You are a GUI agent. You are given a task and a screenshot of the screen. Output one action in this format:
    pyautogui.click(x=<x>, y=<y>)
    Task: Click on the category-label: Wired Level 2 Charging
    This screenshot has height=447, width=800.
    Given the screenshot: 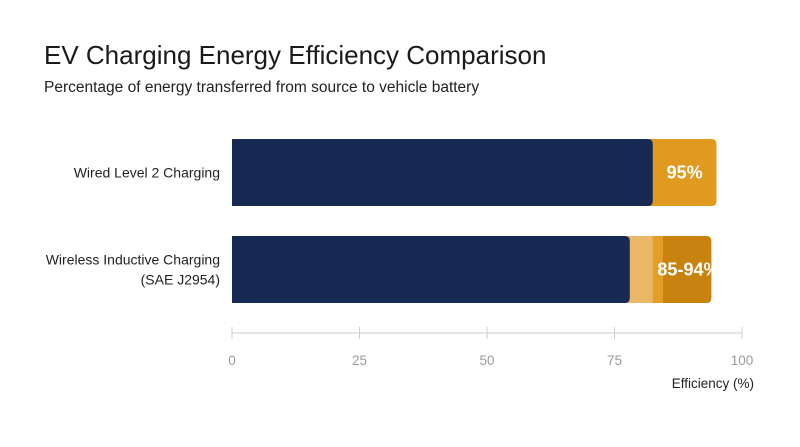 What is the action you would take?
    pyautogui.click(x=147, y=173)
    